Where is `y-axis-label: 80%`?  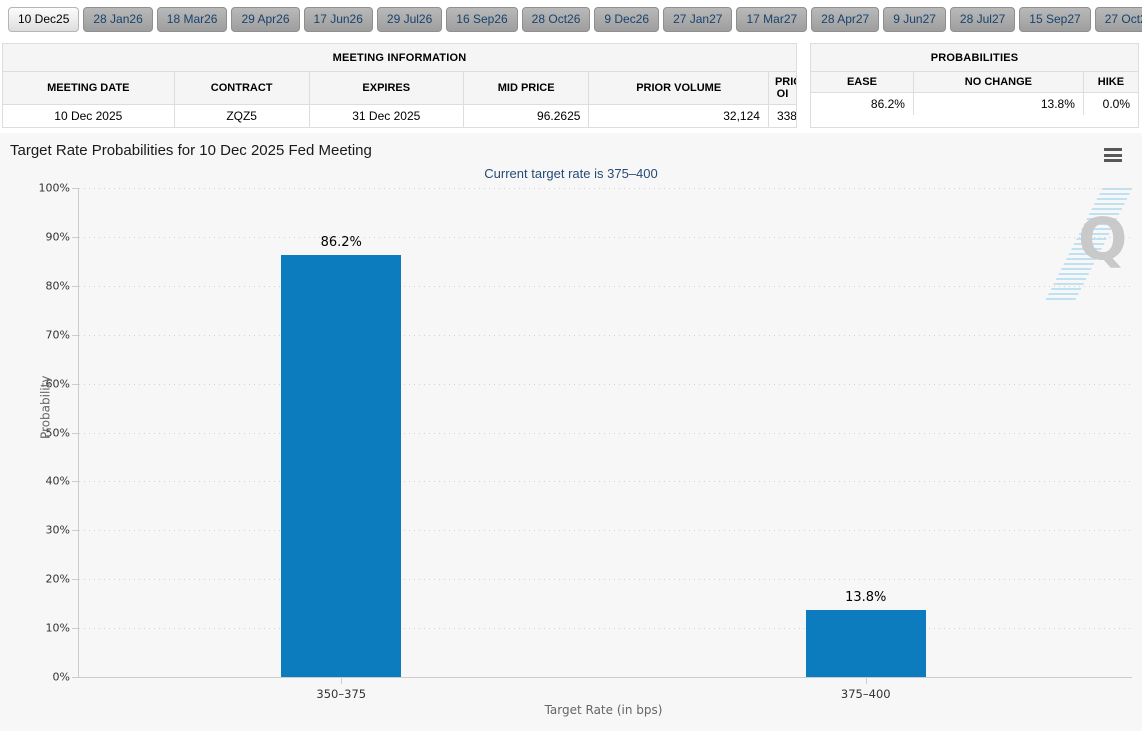 y-axis-label: 80% is located at coordinates (57, 286).